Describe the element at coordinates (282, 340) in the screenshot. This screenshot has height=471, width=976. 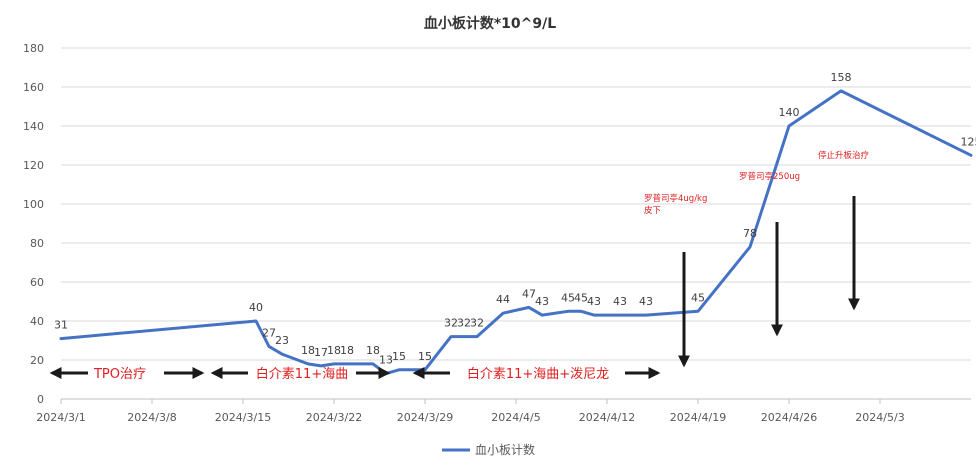
I see `data-label: 23` at that location.